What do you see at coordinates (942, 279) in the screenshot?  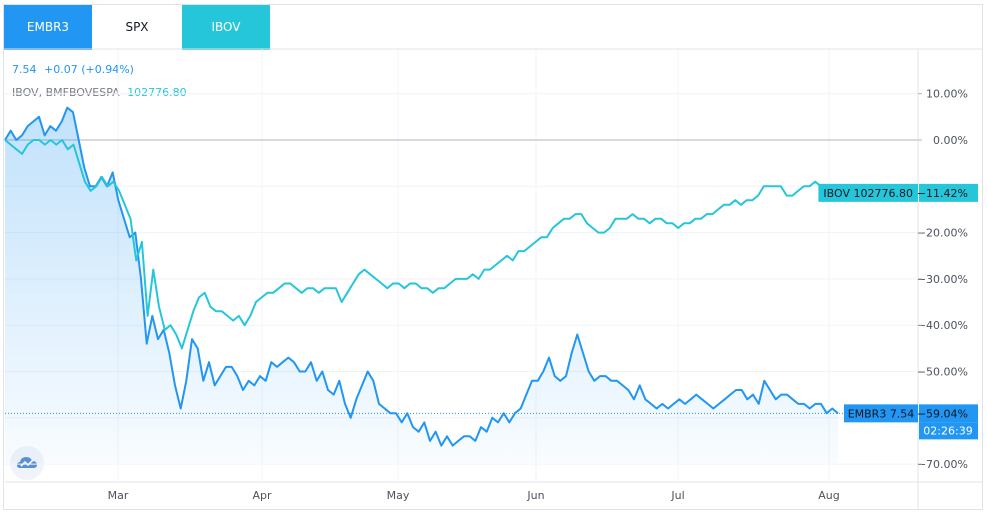 I see `y-tick-label: −30.00%` at bounding box center [942, 279].